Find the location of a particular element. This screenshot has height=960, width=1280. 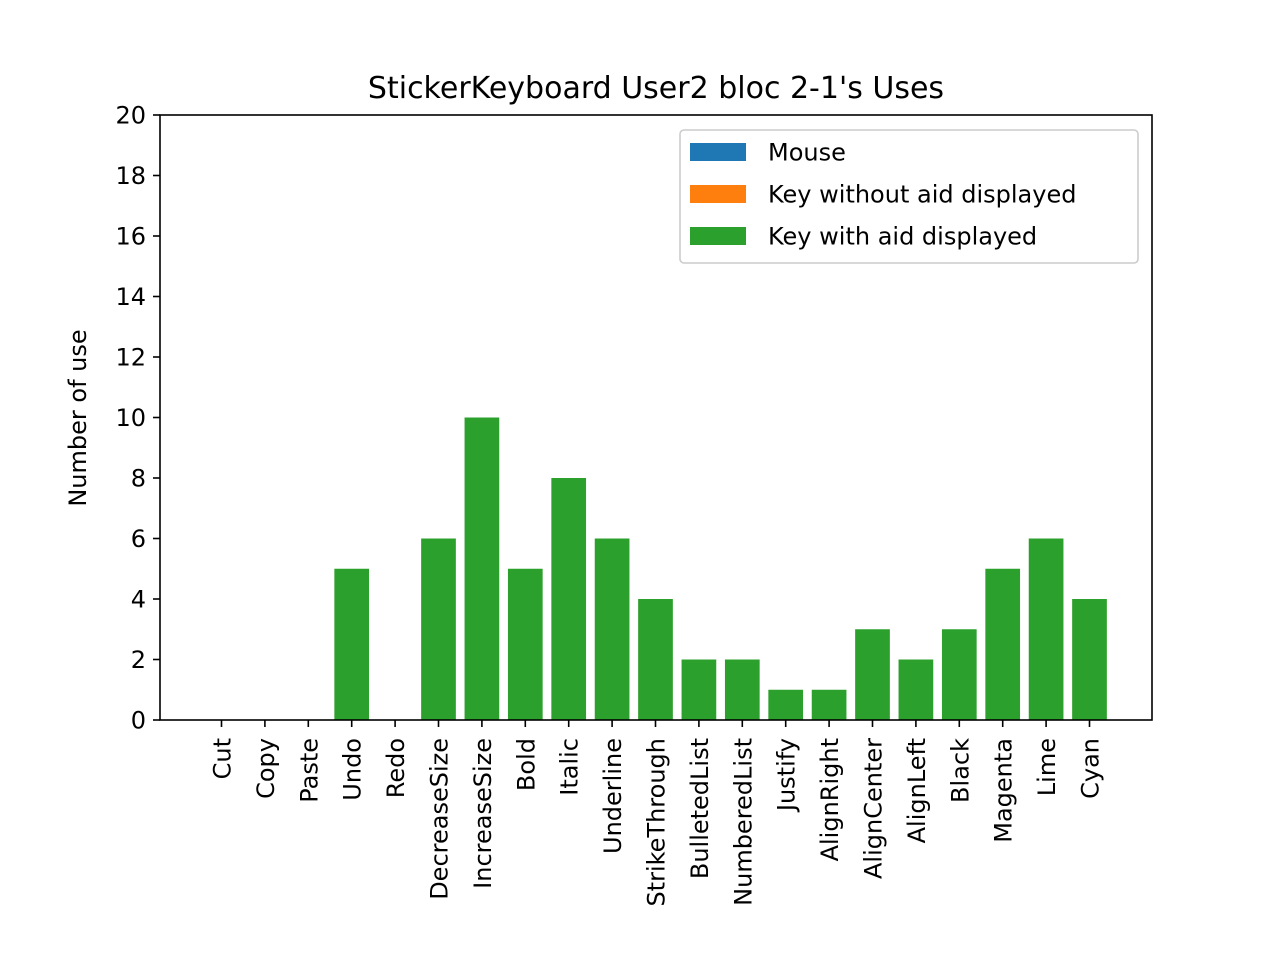

legend-label: Key without aid displayed is located at coordinates (922, 195).